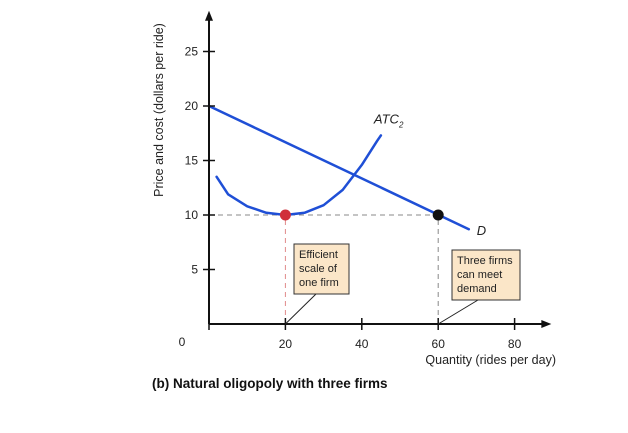 The width and height of the screenshot is (628, 433). I want to click on curves, so click(339, 167).